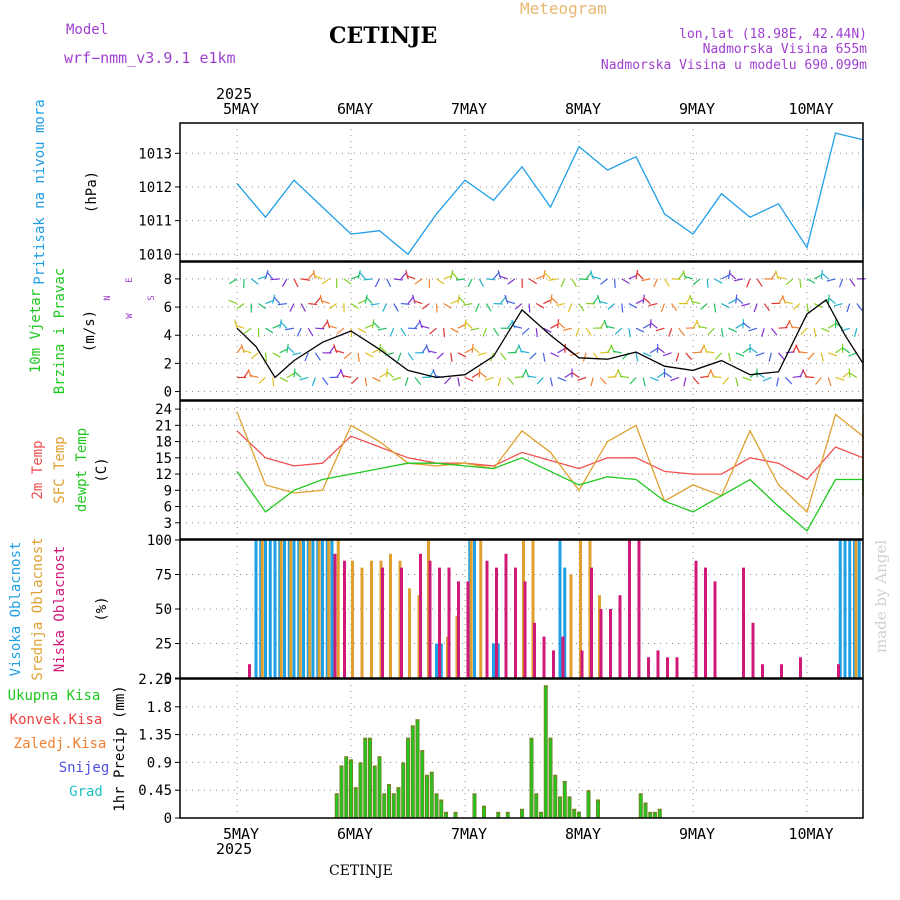 The width and height of the screenshot is (900, 900). What do you see at coordinates (60, 331) in the screenshot?
I see `y-axis-title: Brzina i Pravac` at bounding box center [60, 331].